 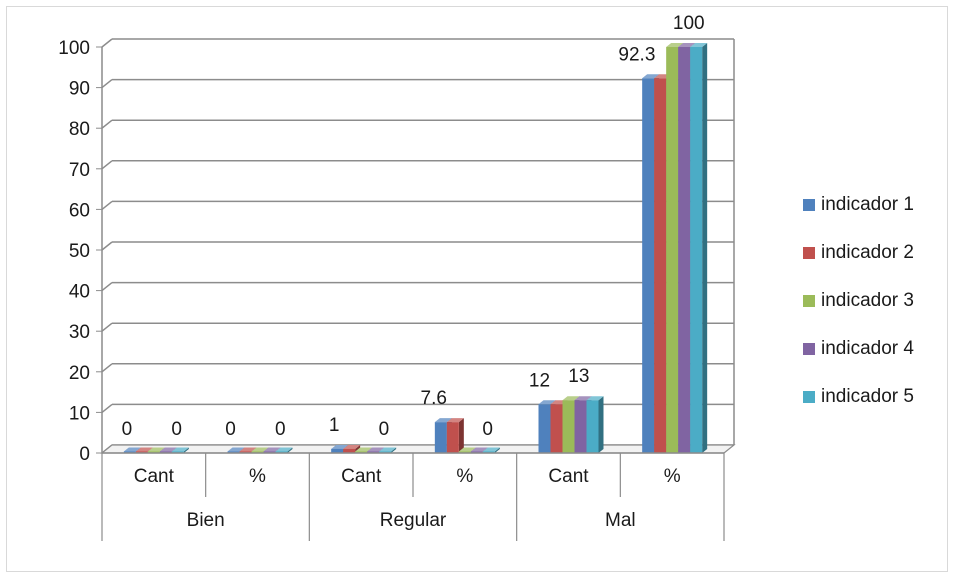 What do you see at coordinates (79, 332) in the screenshot?
I see `y-tick-label: 30` at bounding box center [79, 332].